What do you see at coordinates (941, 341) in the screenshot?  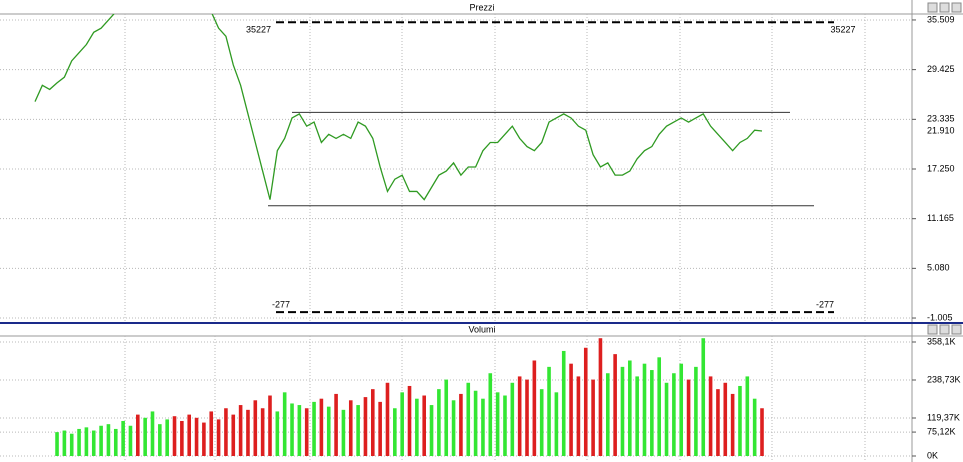 I see `y-tick-label: 358,1K` at bounding box center [941, 341].